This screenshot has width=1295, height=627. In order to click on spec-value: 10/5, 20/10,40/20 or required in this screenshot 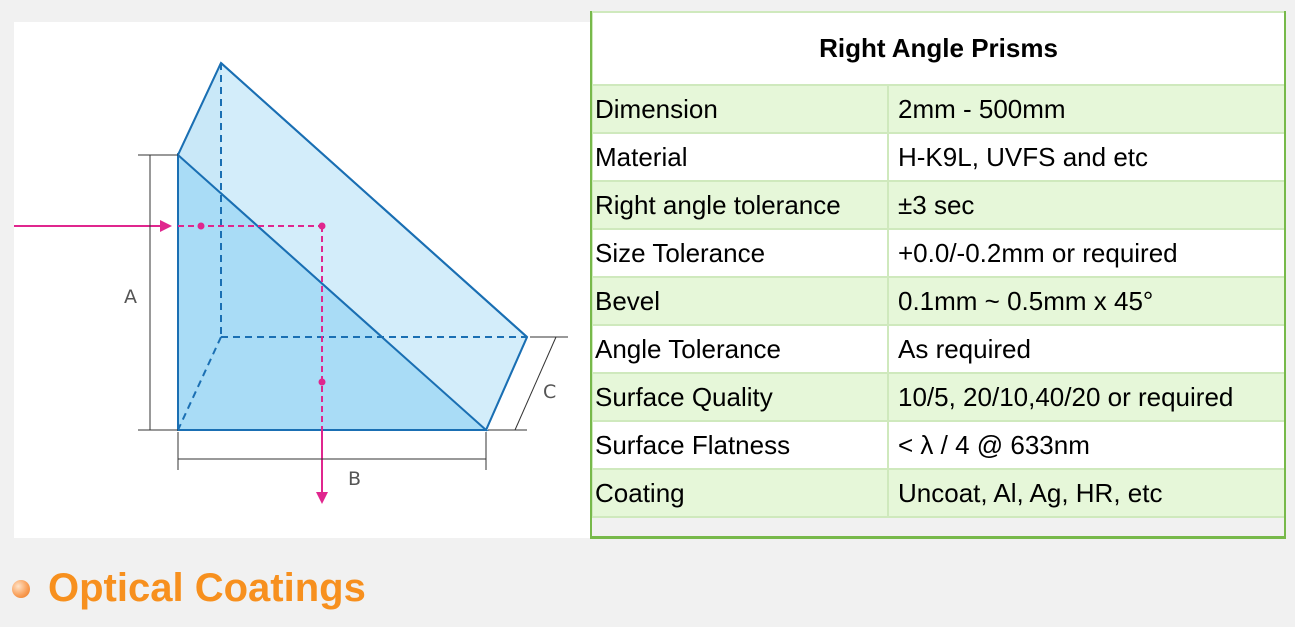, I will do `click(1086, 397)`.